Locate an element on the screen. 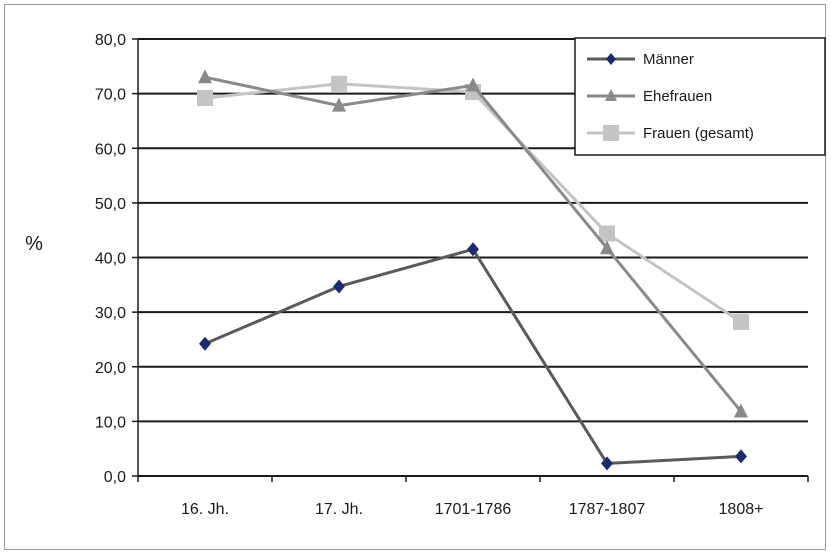  x-tick-label: 1701-1786 is located at coordinates (473, 509).